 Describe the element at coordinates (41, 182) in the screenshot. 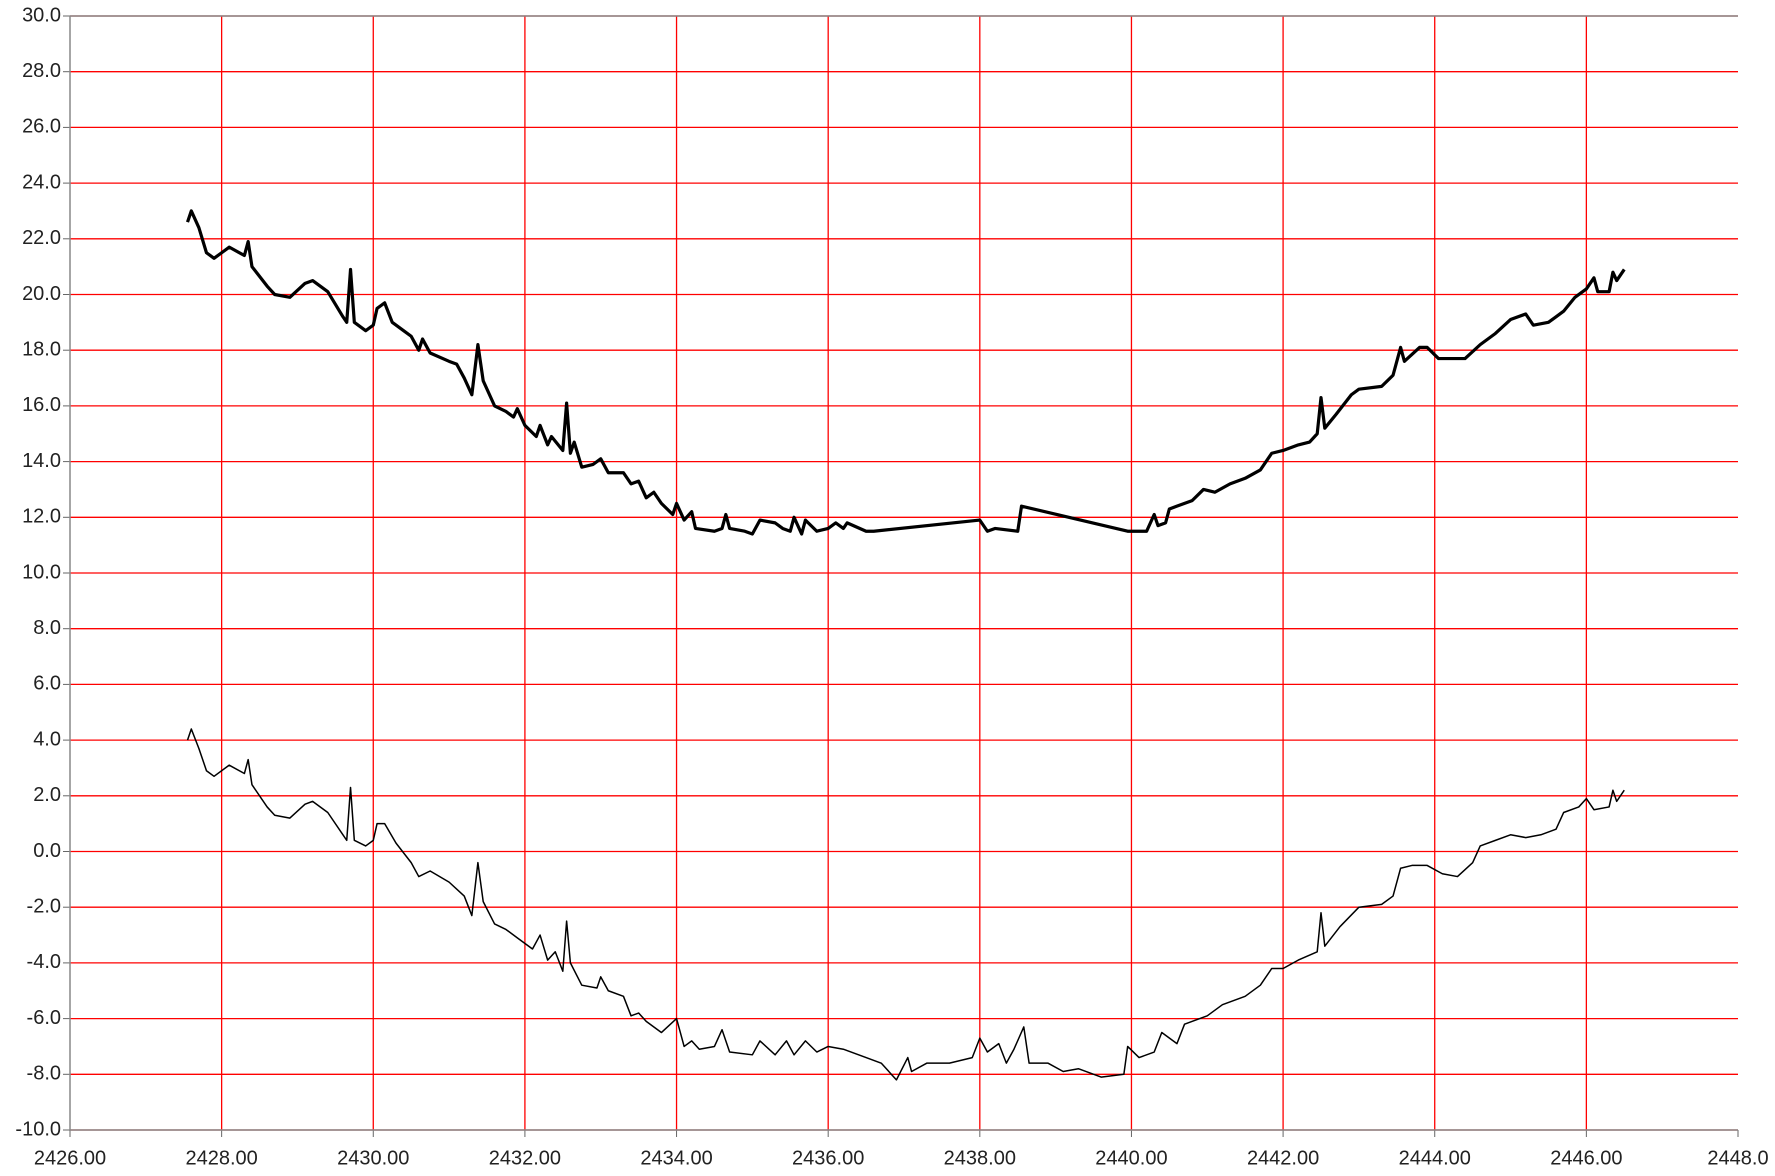

I see `y-tick-label: 24.0` at that location.